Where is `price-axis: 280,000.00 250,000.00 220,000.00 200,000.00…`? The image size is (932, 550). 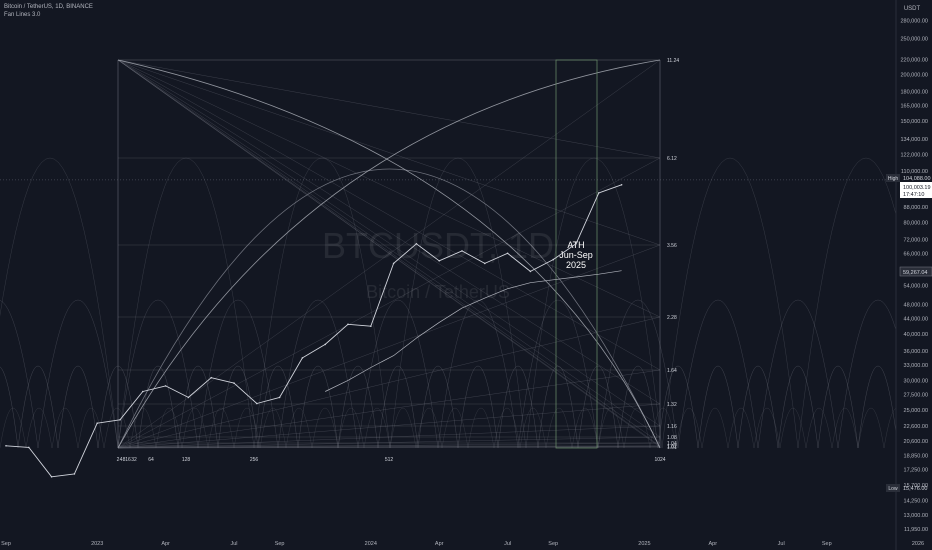
price-axis: 280,000.00 250,000.00 220,000.00 200,000.00… is located at coordinates (914, 275).